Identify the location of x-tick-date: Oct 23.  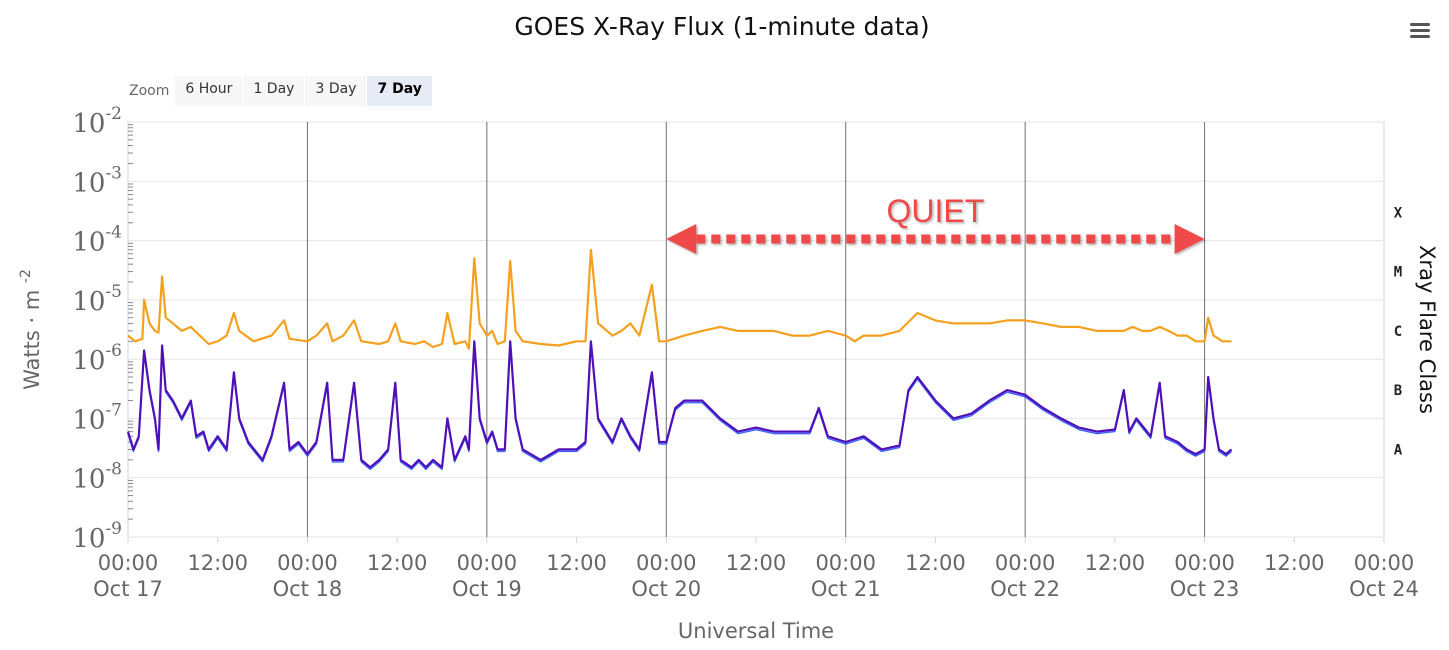
(1205, 589).